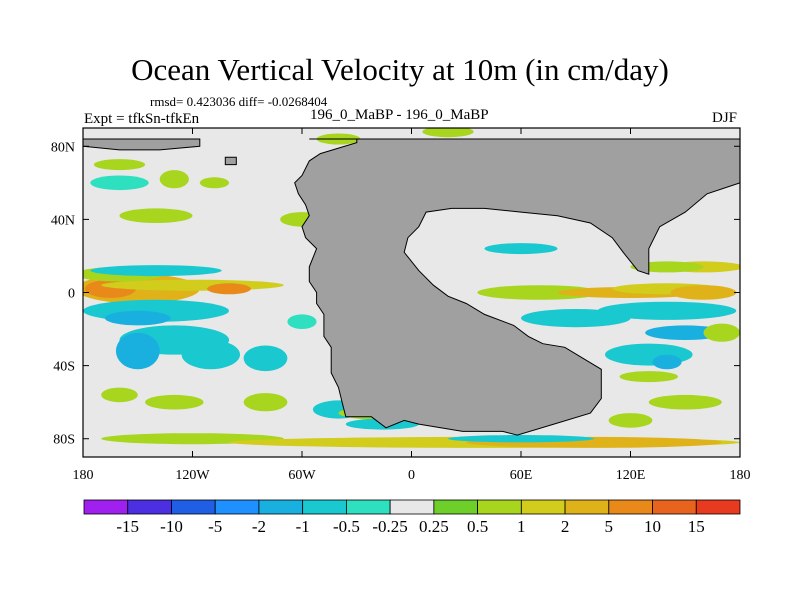  What do you see at coordinates (631, 475) in the screenshot?
I see `x-tick-label-5: 120E` at bounding box center [631, 475].